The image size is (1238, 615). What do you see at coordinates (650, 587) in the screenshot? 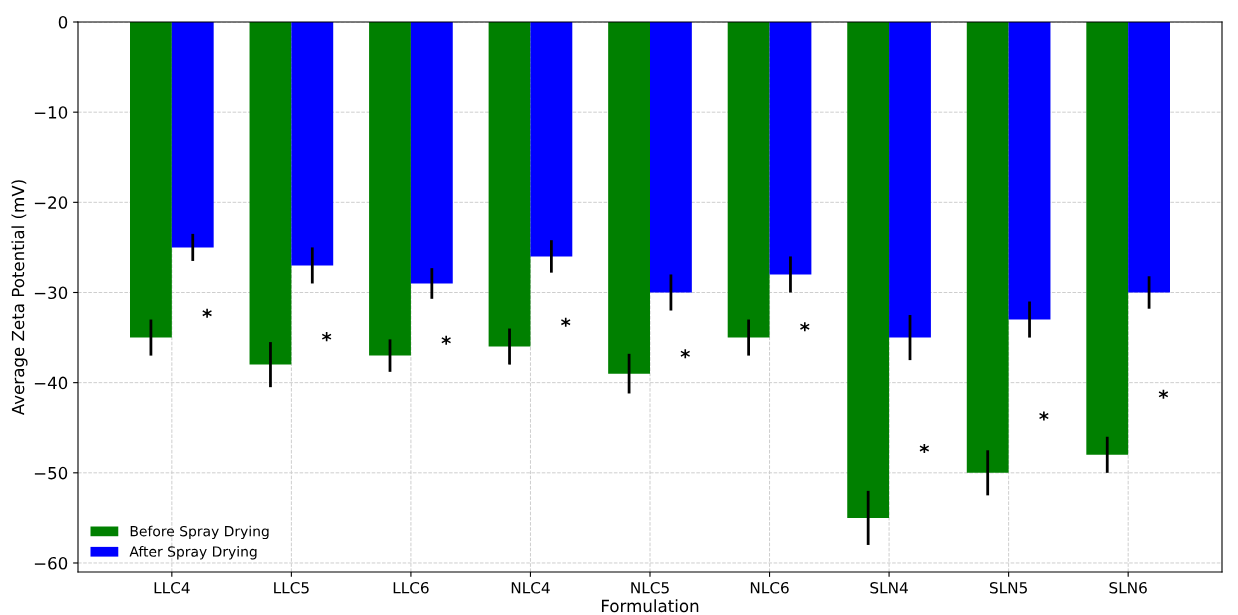
I see `x-tick-label: NLC5` at bounding box center [650, 587].